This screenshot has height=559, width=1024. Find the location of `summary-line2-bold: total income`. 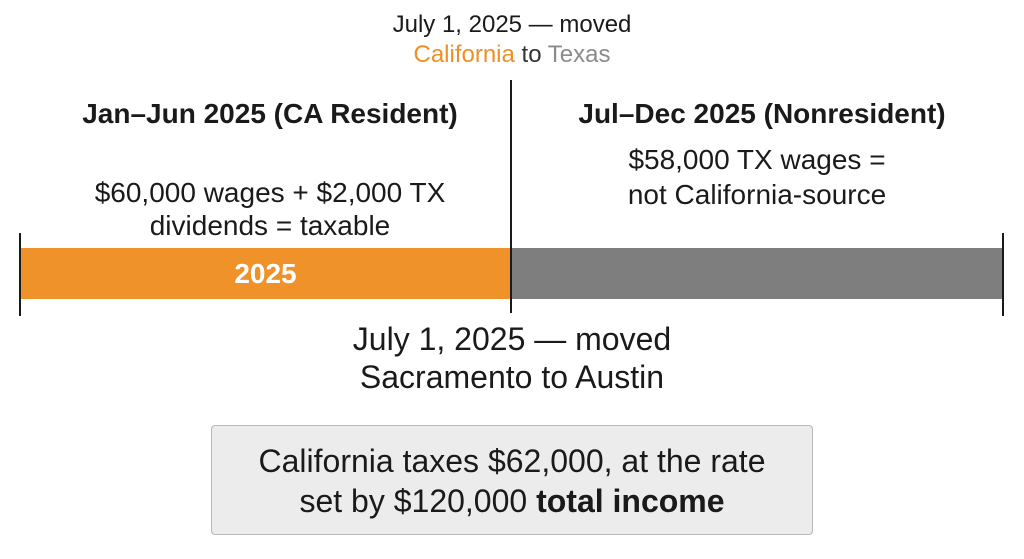

summary-line2-bold: total income is located at coordinates (630, 501).